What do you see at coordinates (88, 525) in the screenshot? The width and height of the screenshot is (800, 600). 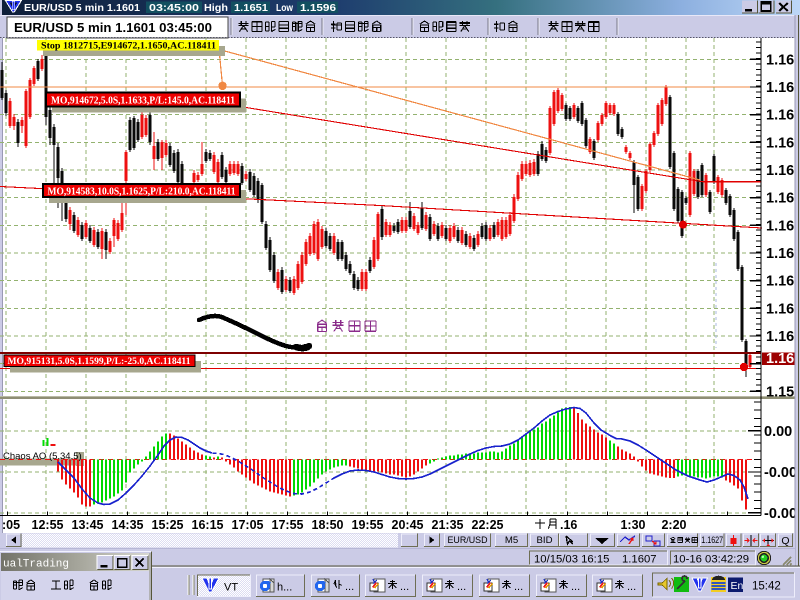 I see `svg-text: 13:45` at bounding box center [88, 525].